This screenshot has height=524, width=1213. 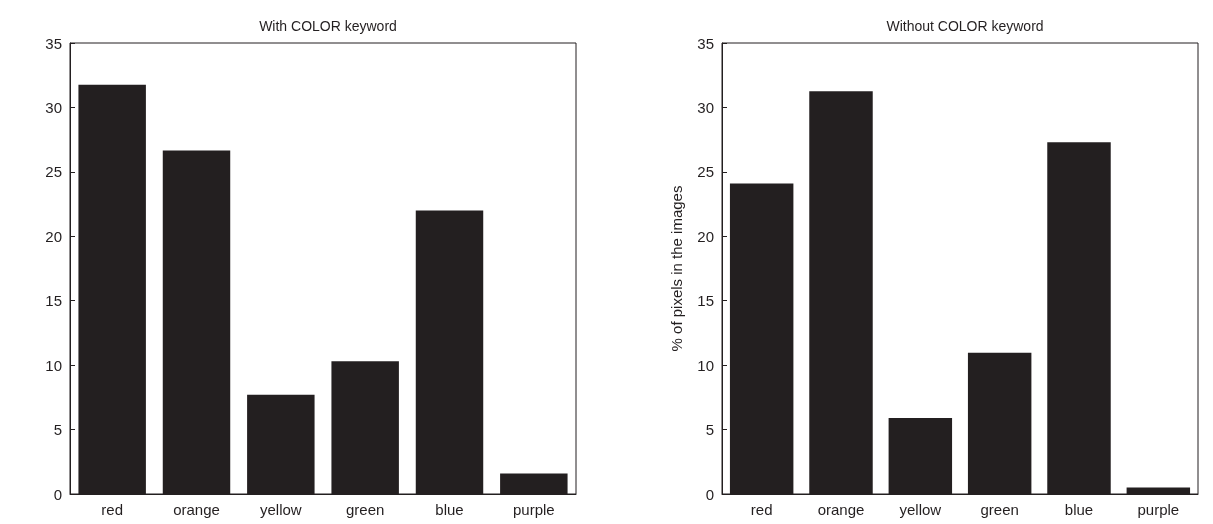 I want to click on chart-title: Without COLOR keyword, so click(x=965, y=26).